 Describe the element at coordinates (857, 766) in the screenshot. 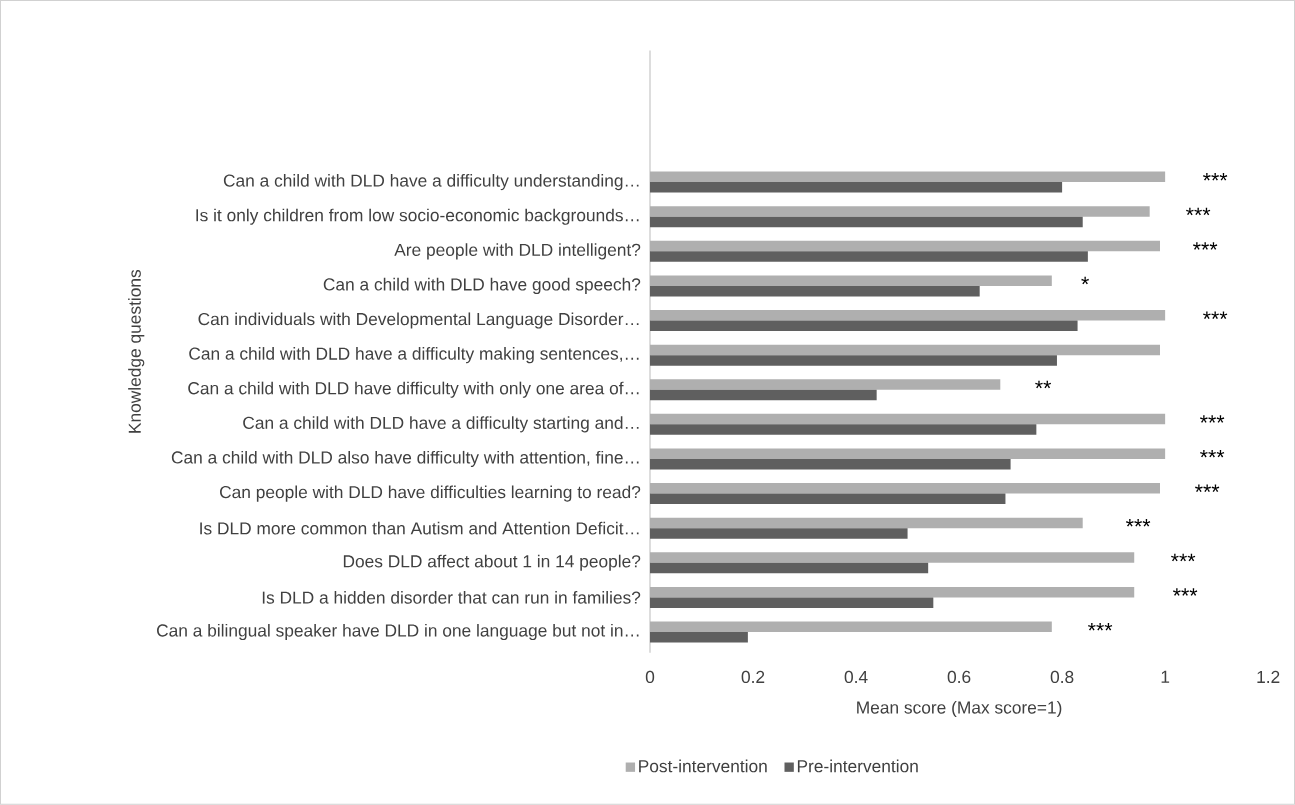

I see `legend-label: Pre-intervention` at that location.